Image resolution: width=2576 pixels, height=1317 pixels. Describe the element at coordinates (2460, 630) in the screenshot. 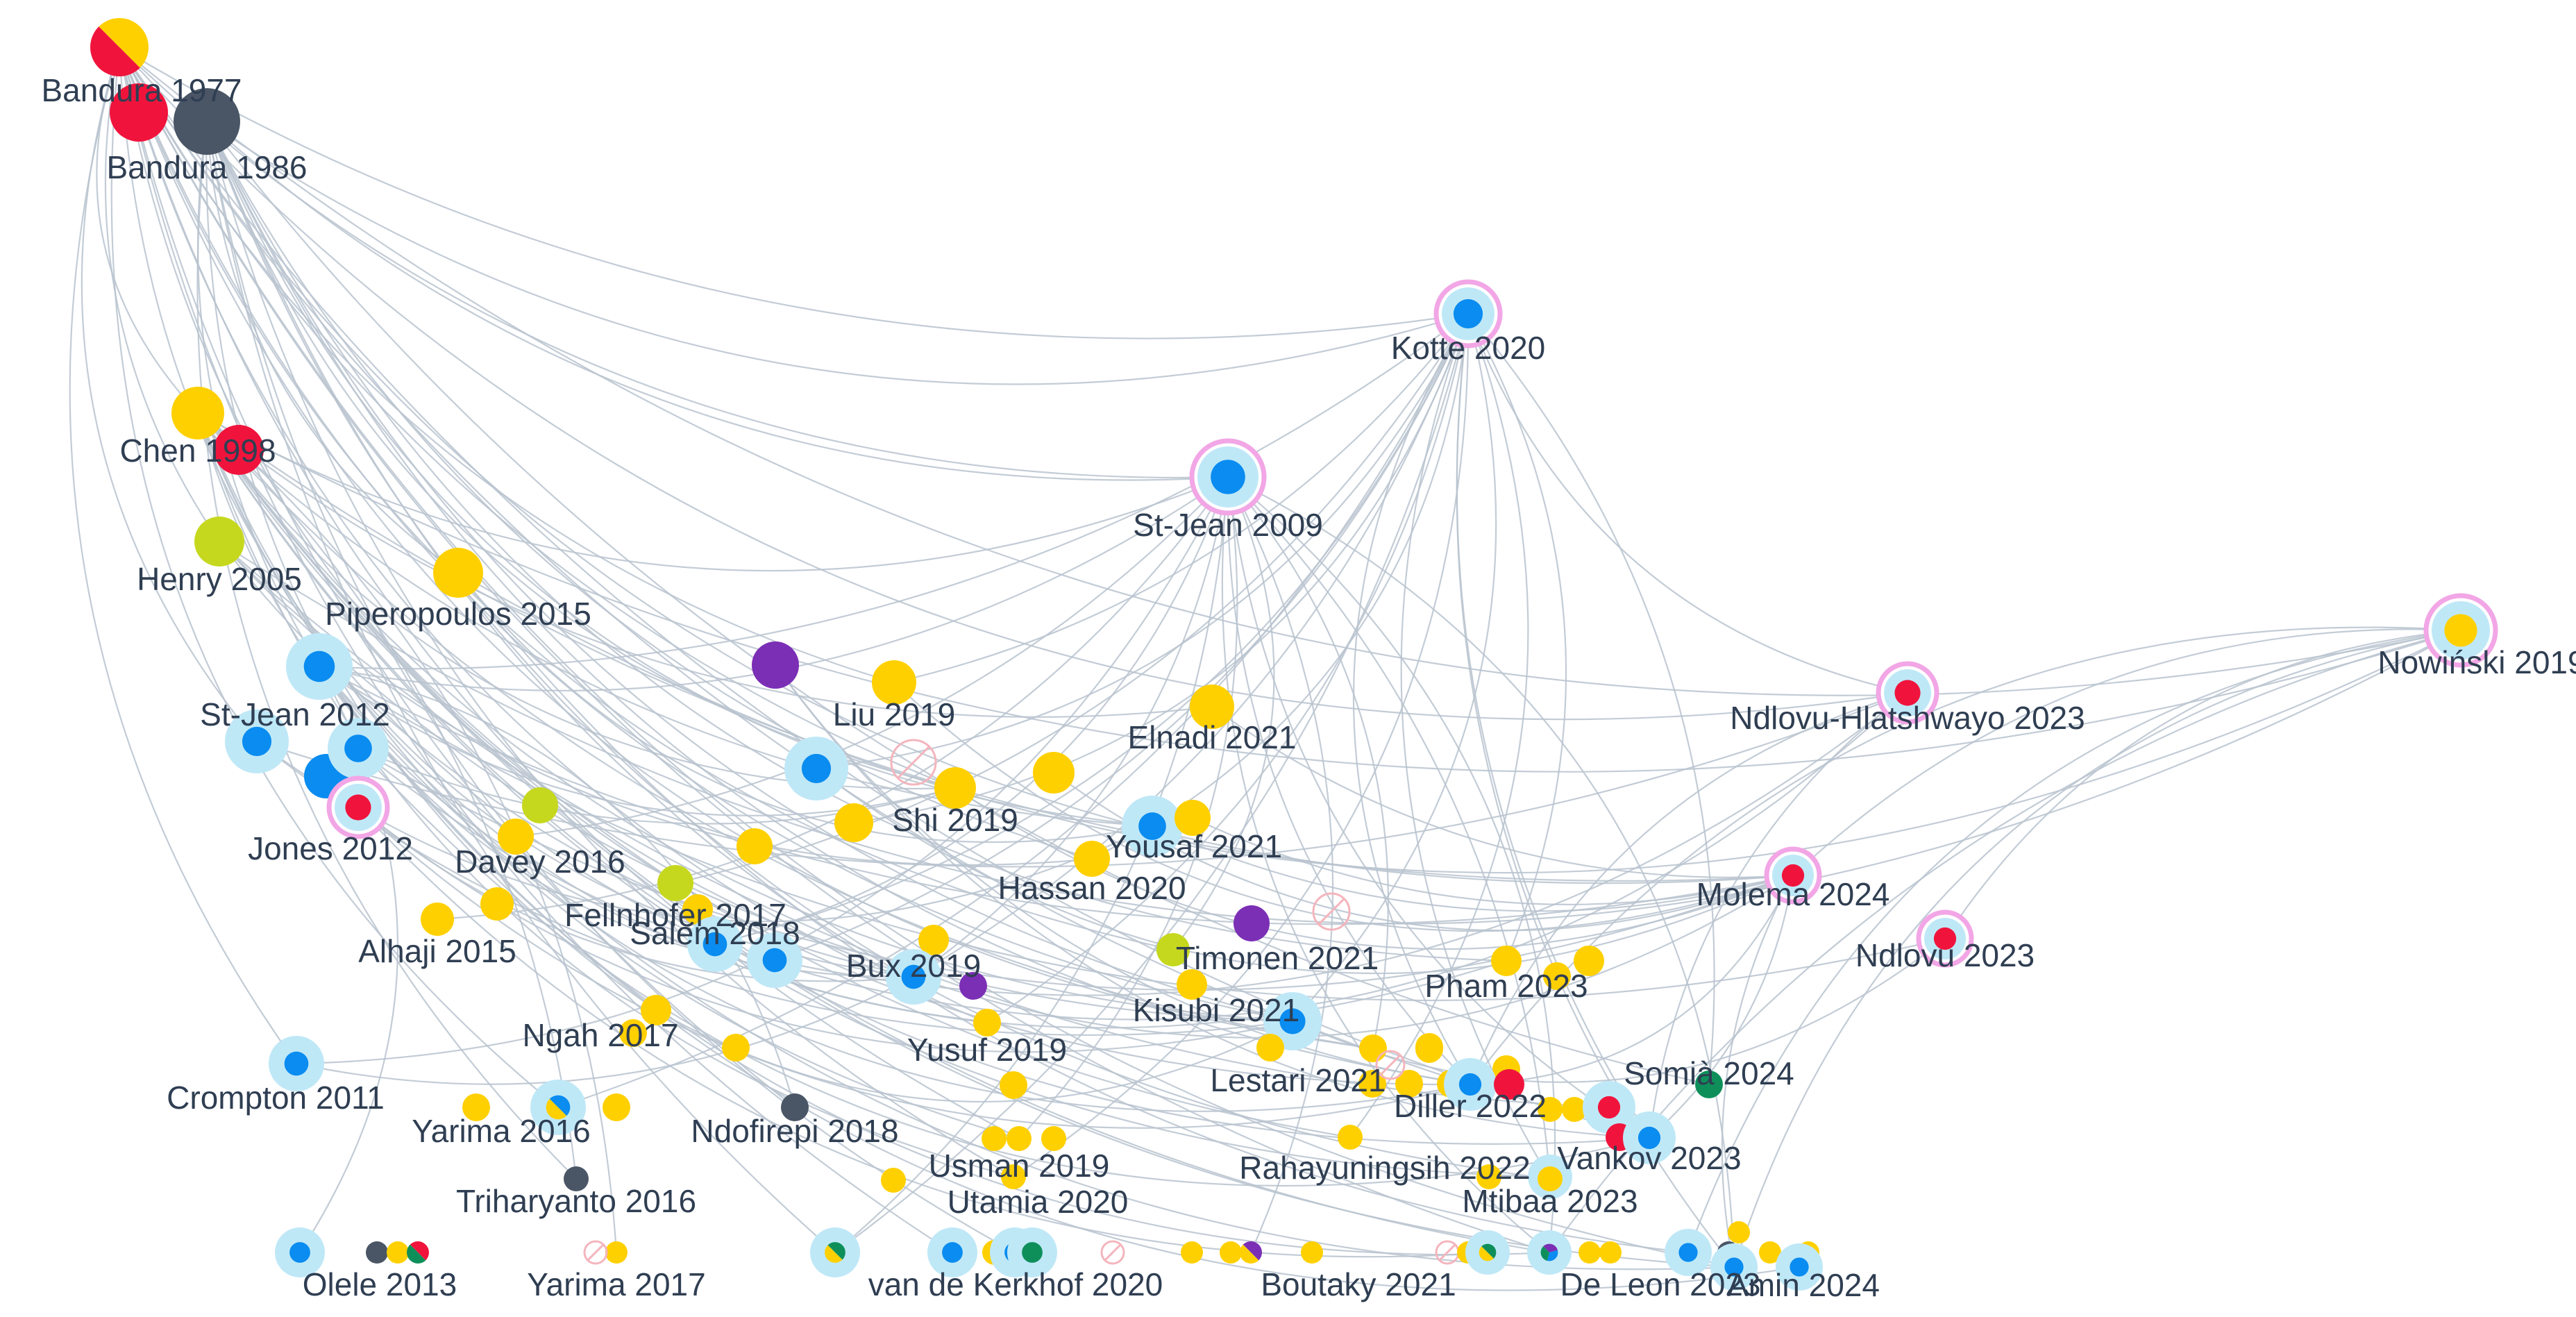

I see `node-nowinski2019` at that location.